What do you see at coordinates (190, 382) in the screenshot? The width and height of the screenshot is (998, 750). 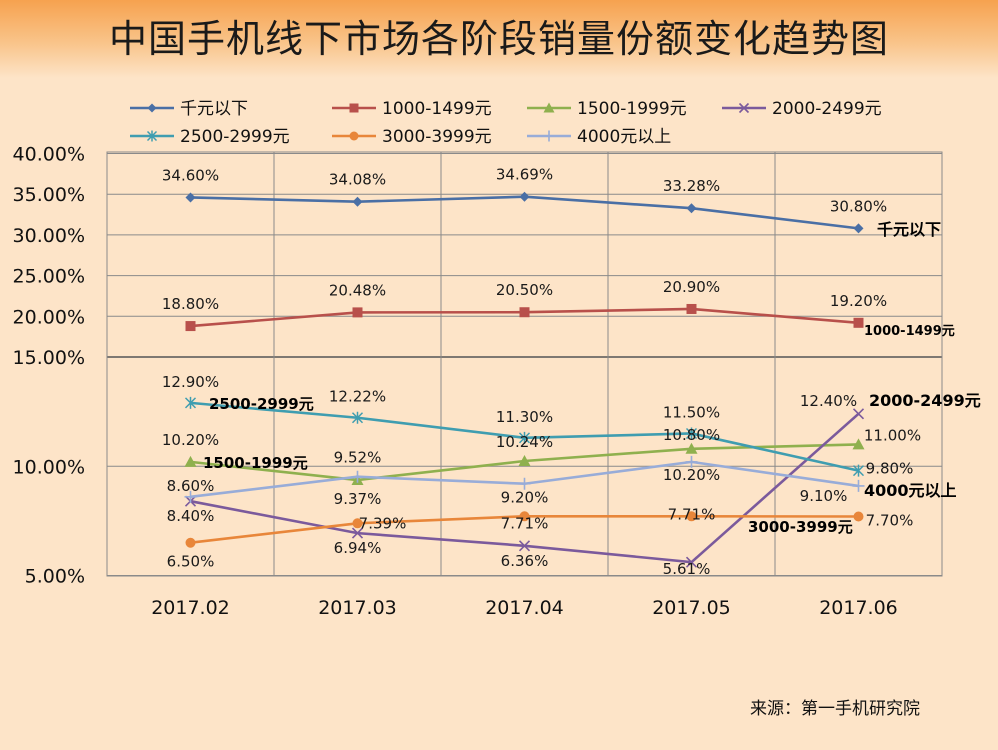 I see `data-label: 12.90%` at bounding box center [190, 382].